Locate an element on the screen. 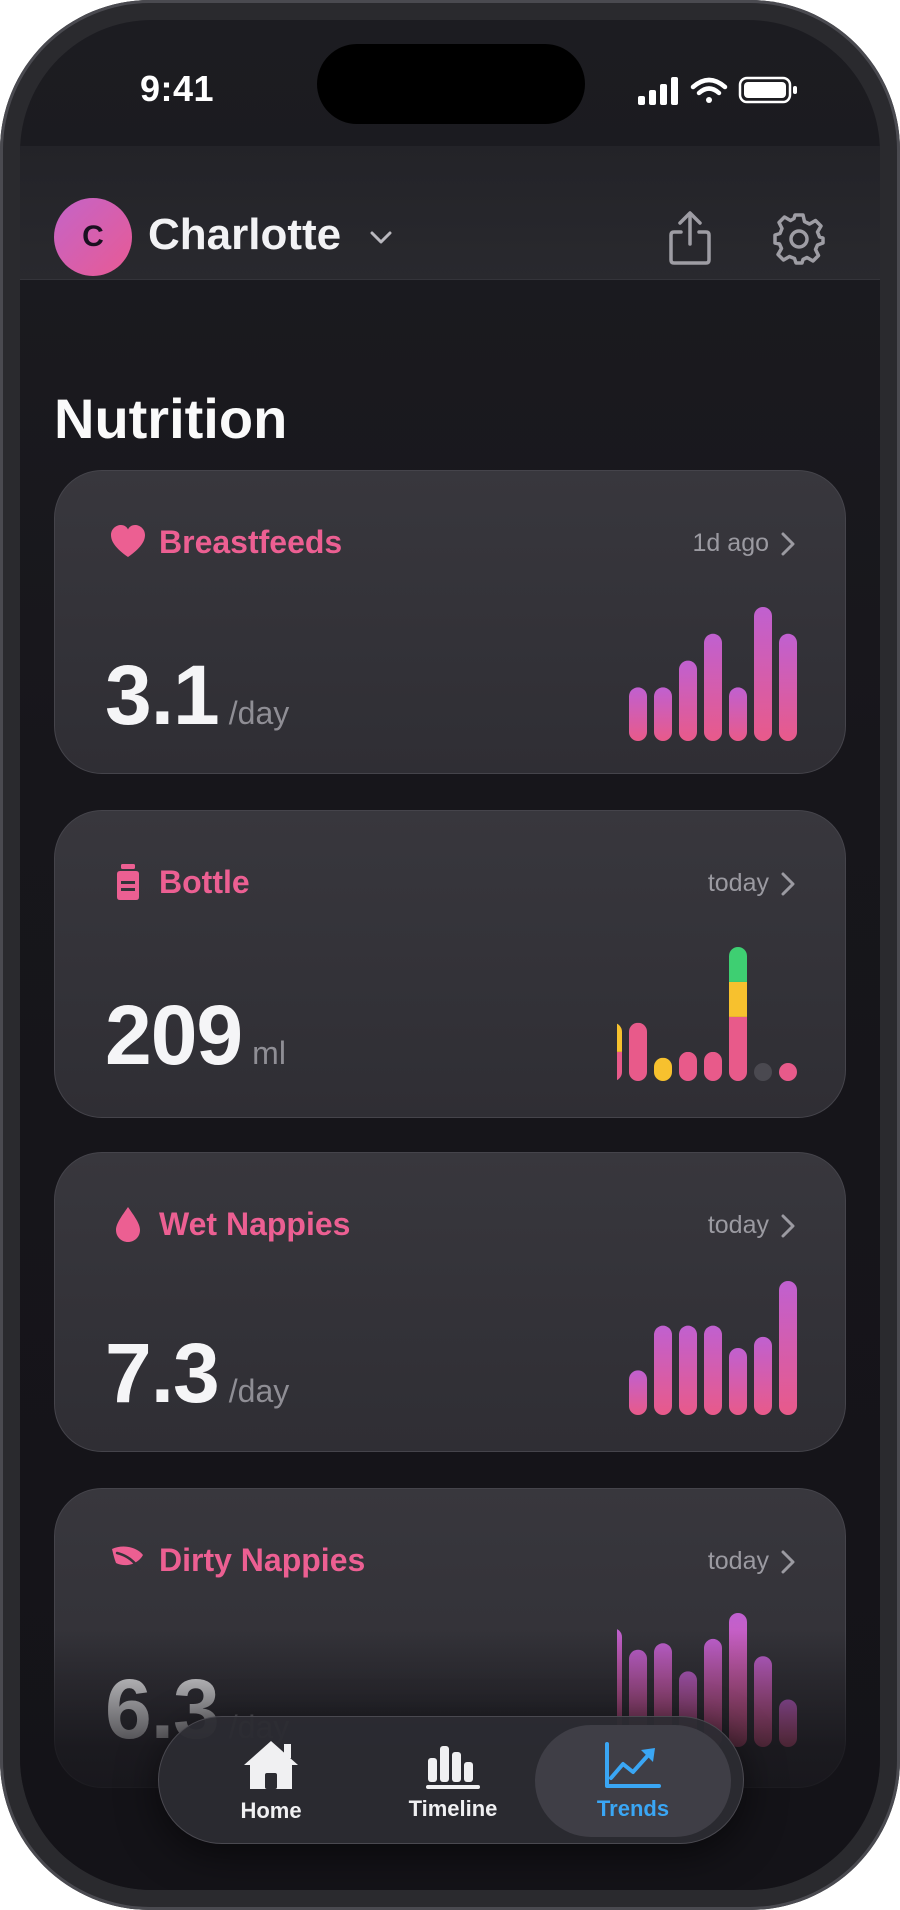  breastfeeds-sparkline is located at coordinates (713, 674).